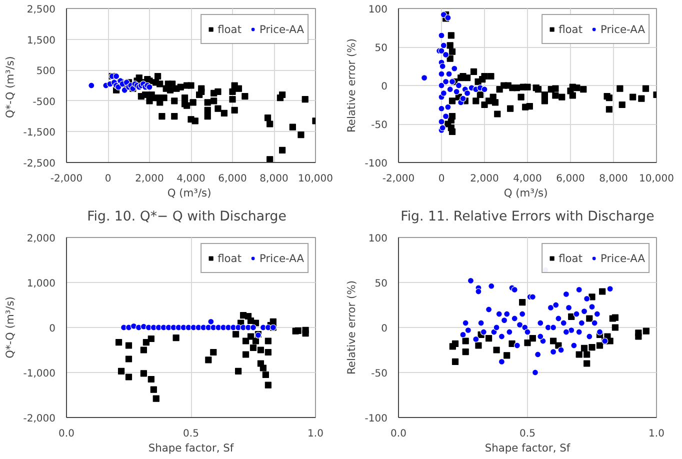  Describe the element at coordinates (66, 179) in the screenshot. I see `x-tick-label: -2,000` at that location.